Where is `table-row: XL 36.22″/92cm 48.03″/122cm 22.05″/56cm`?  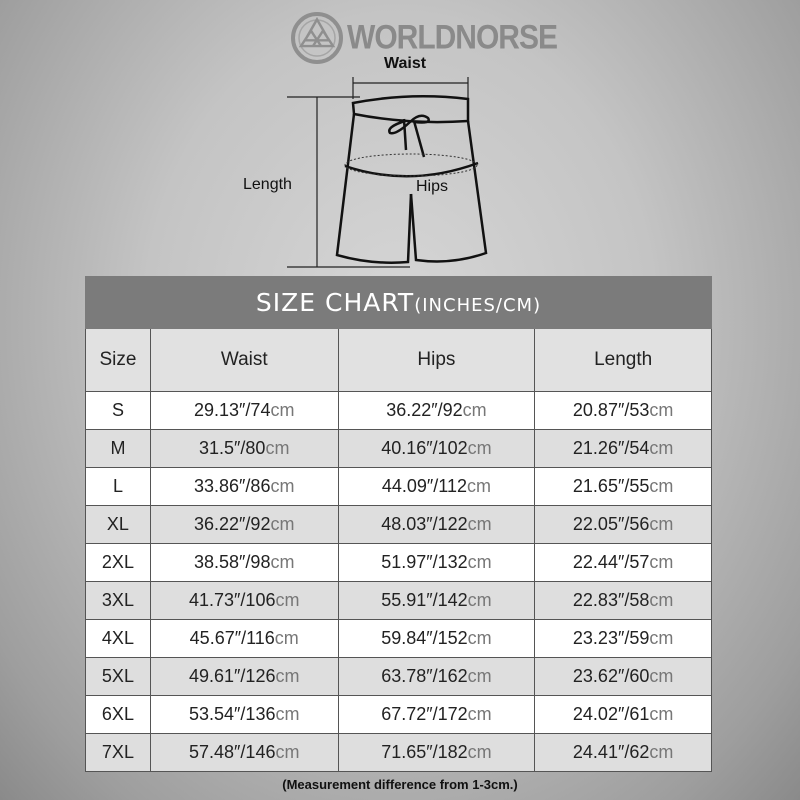 table-row: XL 36.22″/92cm 48.03″/122cm 22.05″/56cm is located at coordinates (398, 524).